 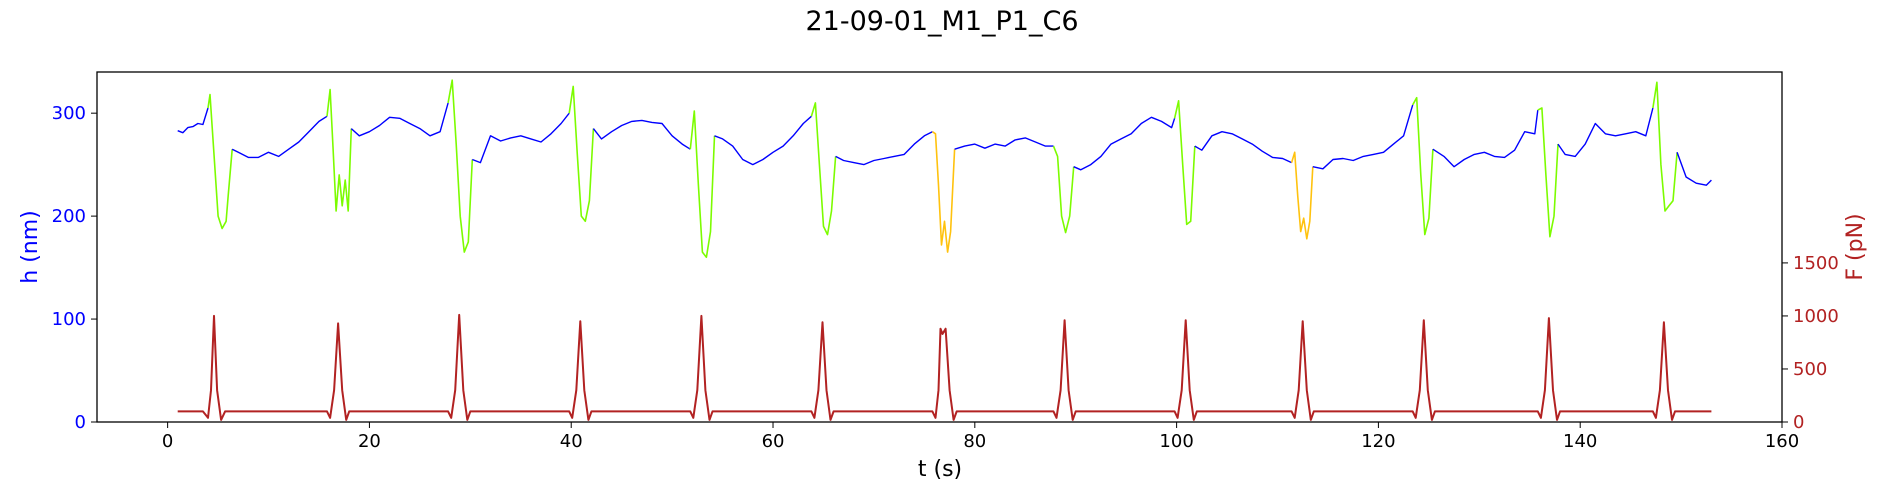 I want to click on right-axis-label: F (pN), so click(x=1855, y=246).